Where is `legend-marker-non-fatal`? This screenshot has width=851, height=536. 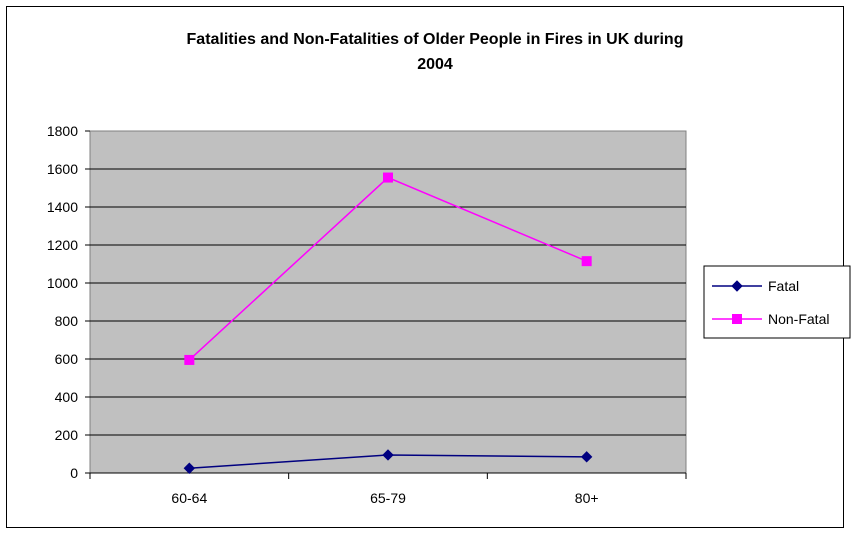 legend-marker-non-fatal is located at coordinates (737, 319).